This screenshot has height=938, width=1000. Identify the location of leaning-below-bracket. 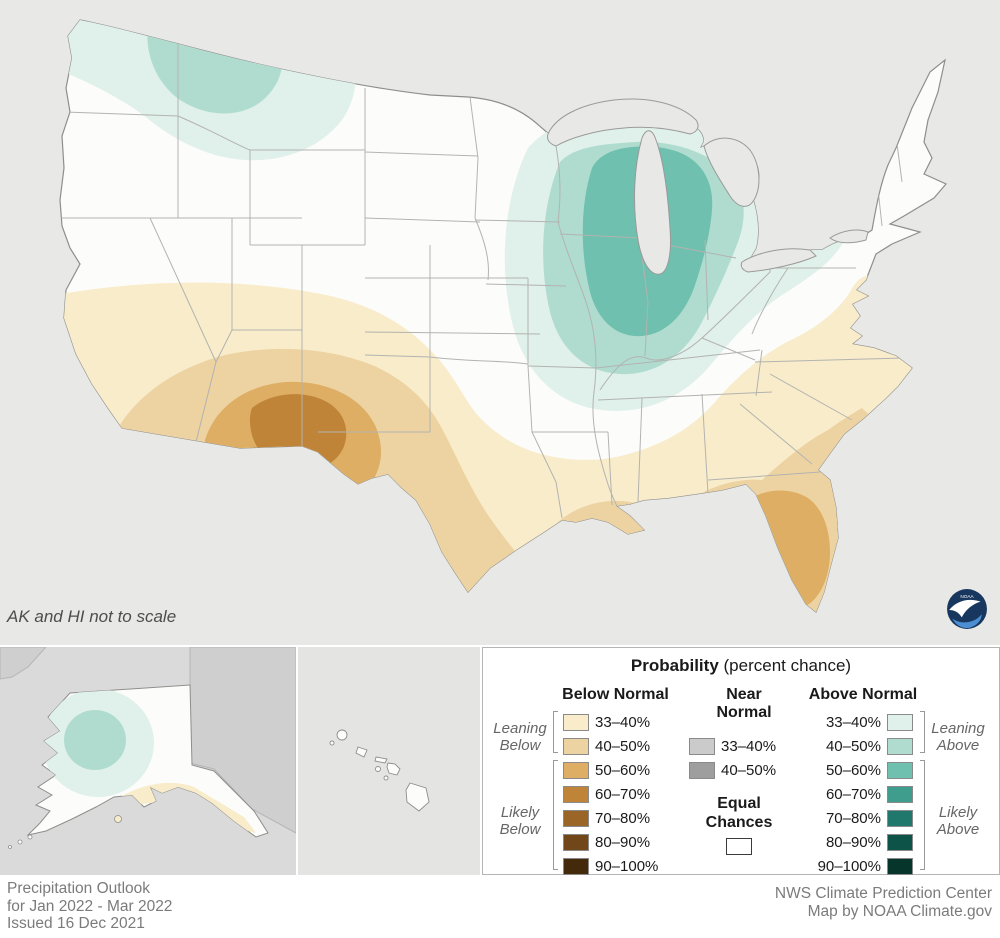
(555, 732).